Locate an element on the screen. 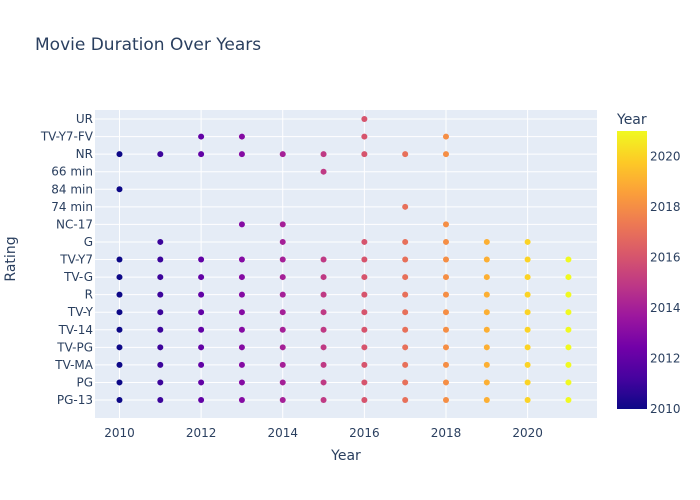 The width and height of the screenshot is (700, 500). colorbar-tick-label: 2018 is located at coordinates (665, 207).